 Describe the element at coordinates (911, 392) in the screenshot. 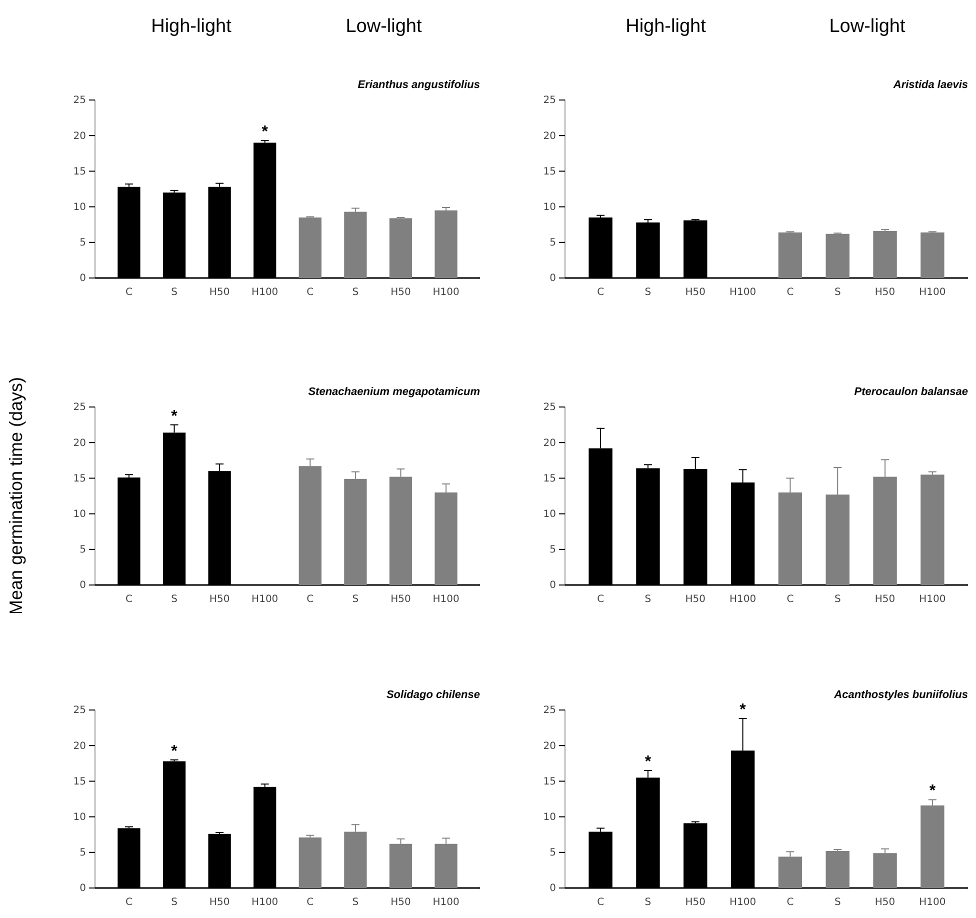

I see `chart-title: Pterocaulon balansae` at that location.